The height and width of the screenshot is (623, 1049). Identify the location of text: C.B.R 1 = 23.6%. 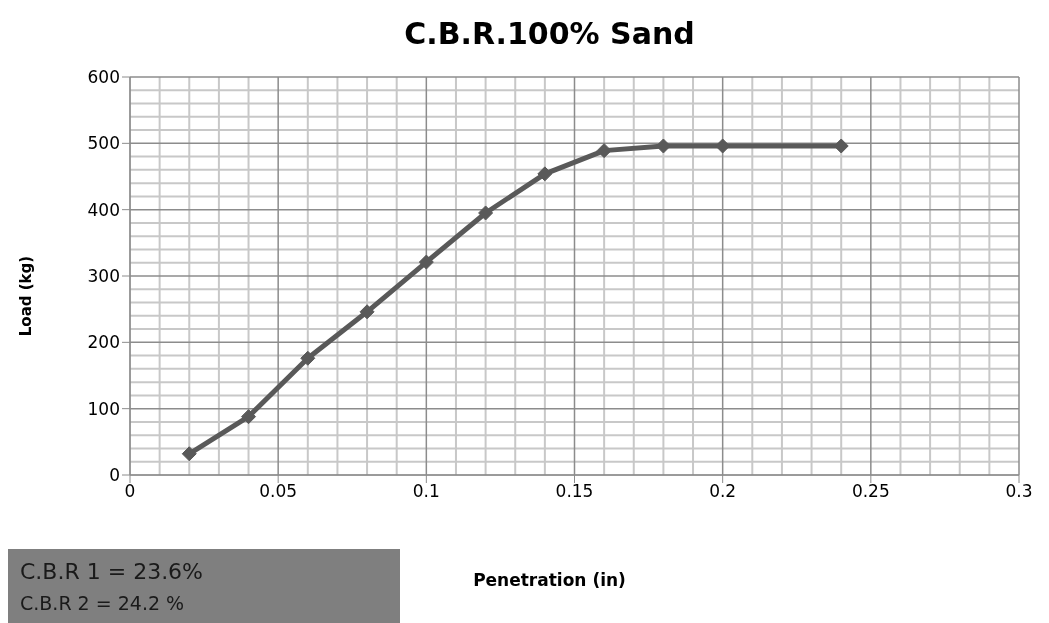
(112, 571).